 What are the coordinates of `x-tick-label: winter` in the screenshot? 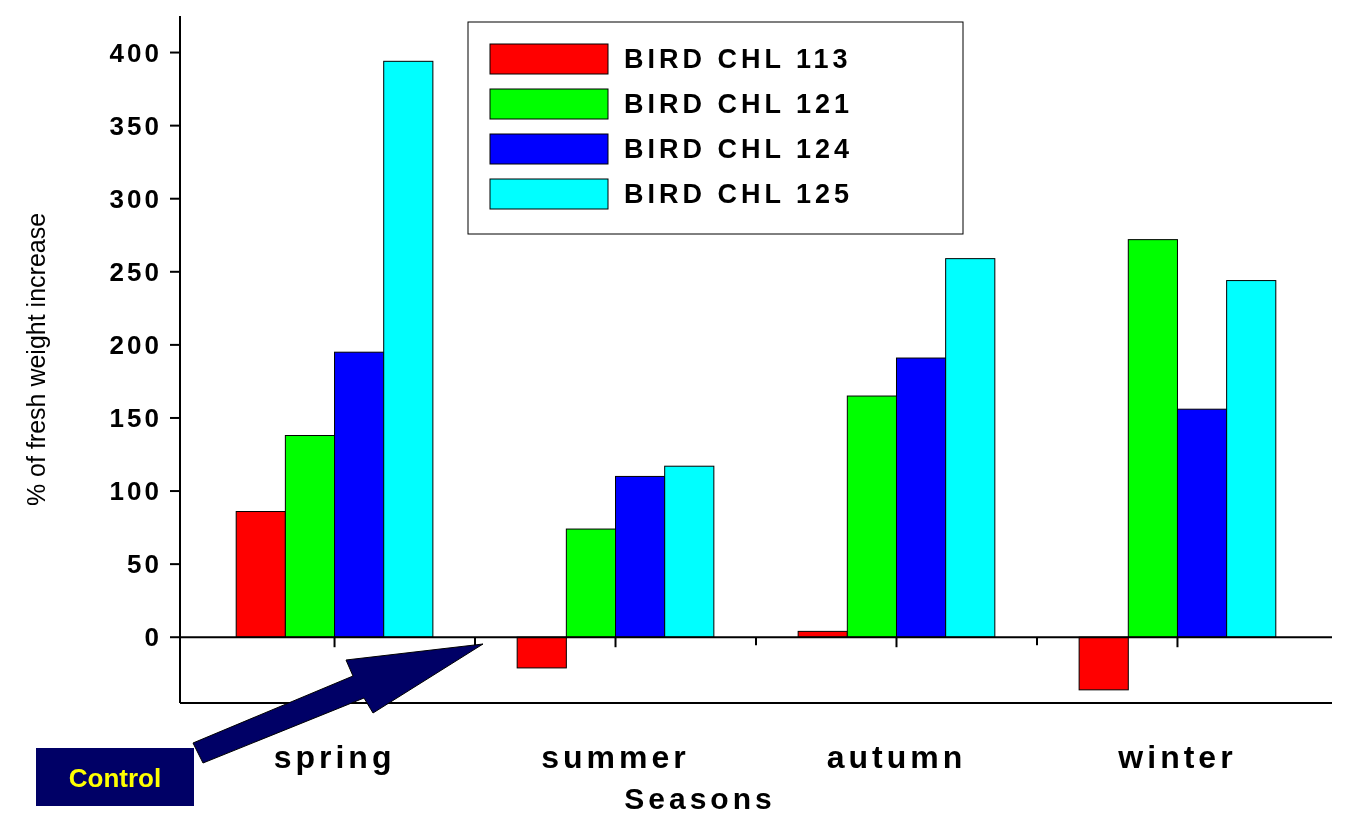 It's located at (1177, 757).